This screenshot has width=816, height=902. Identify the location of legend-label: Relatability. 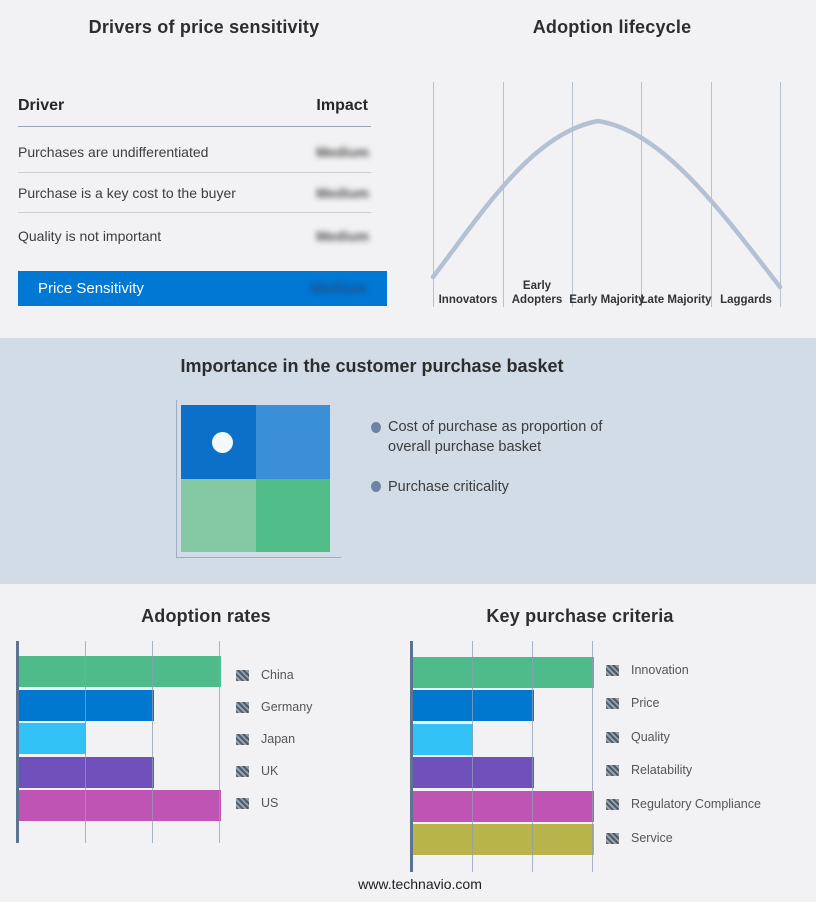
(662, 770).